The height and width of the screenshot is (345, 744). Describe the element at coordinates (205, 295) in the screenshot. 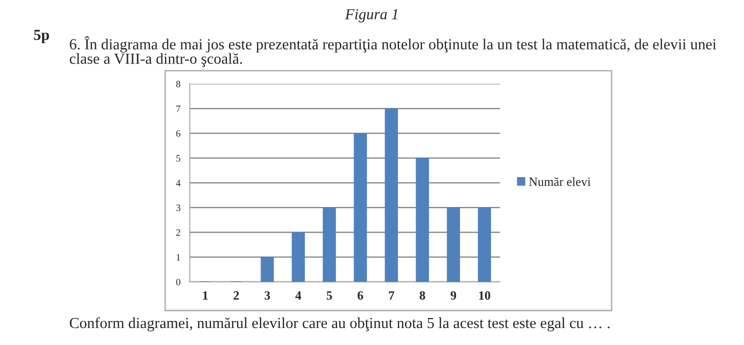

I see `x-tick-label: 1` at that location.